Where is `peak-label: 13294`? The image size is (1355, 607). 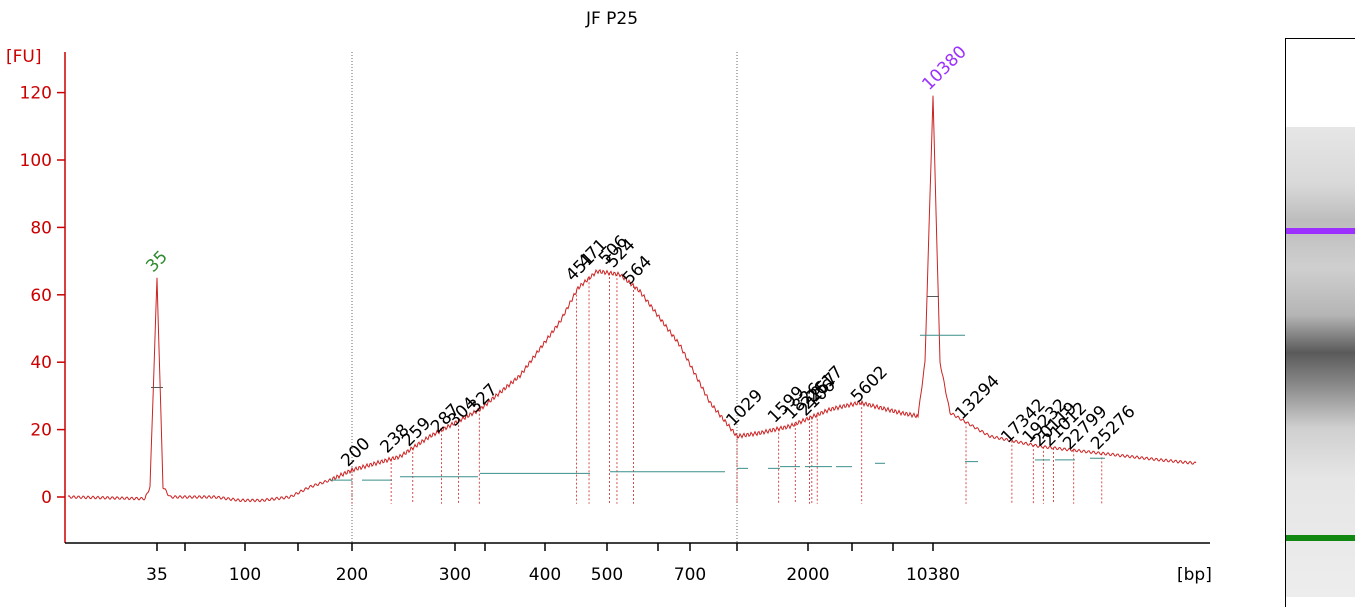 peak-label: 13294 is located at coordinates (977, 397).